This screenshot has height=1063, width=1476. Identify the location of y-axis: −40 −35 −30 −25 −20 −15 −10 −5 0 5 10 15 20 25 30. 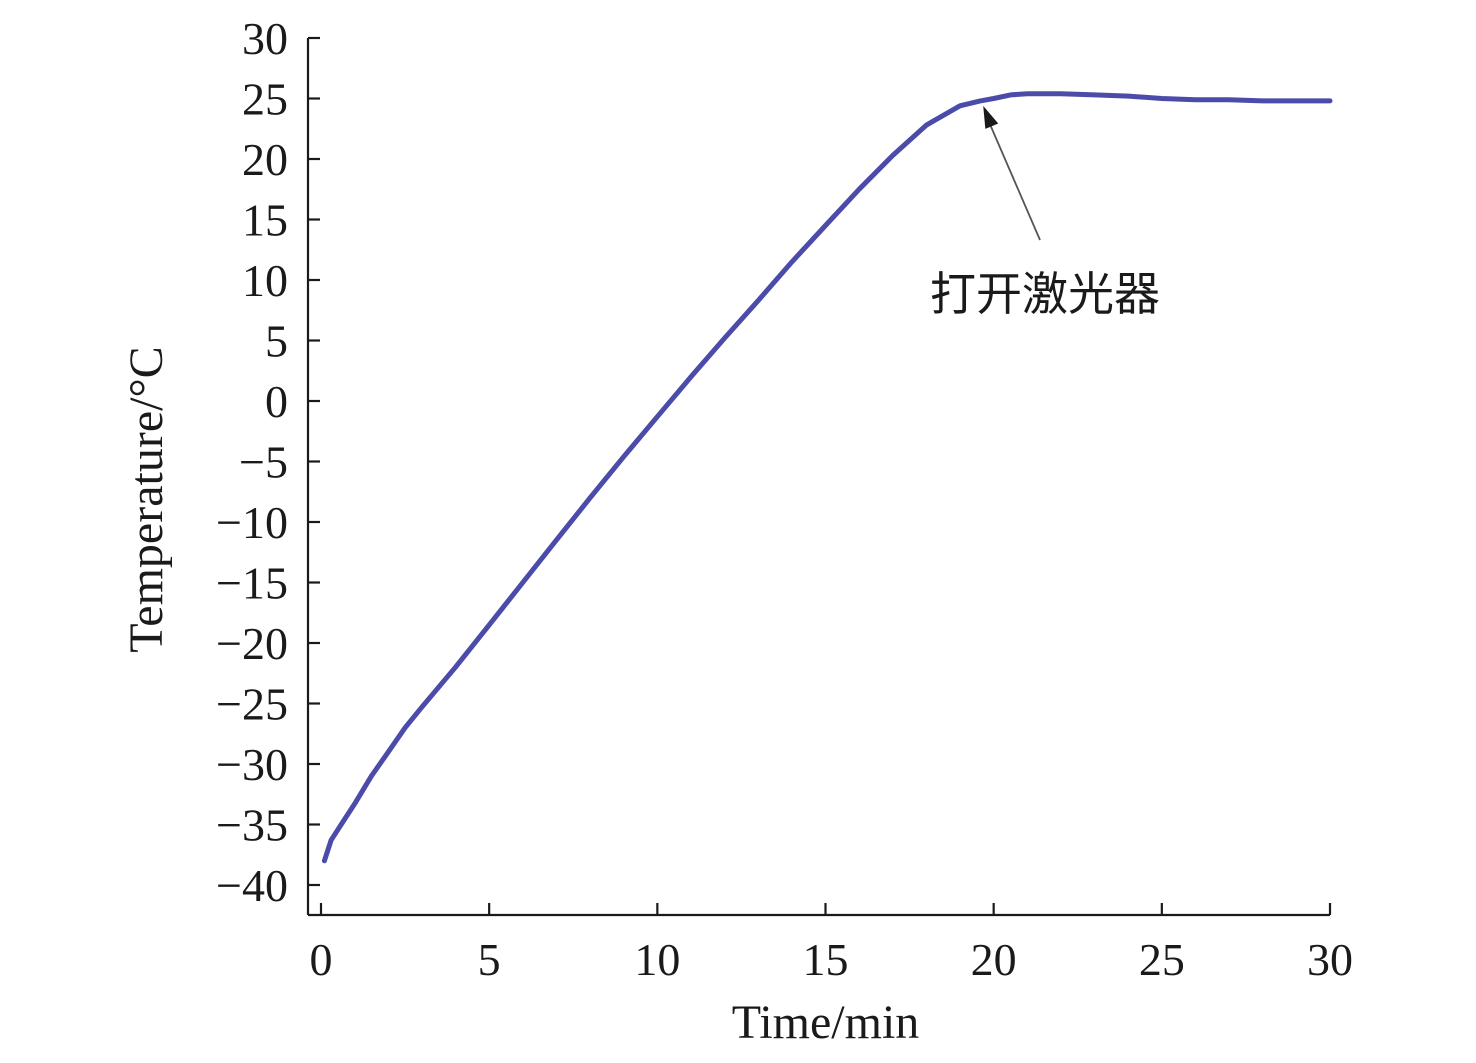
(268, 464).